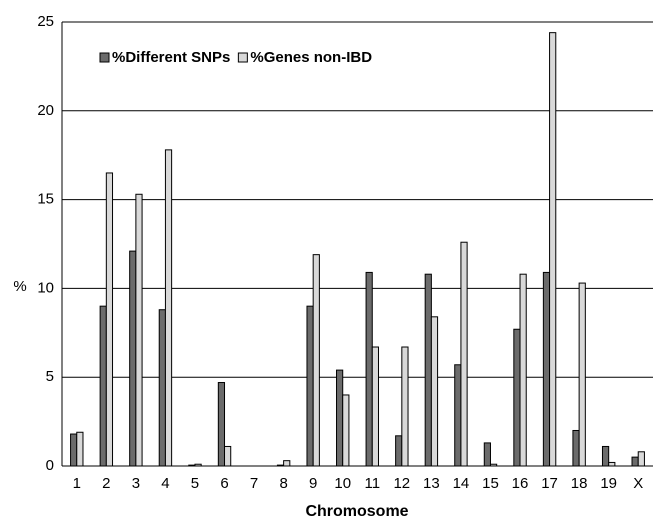  Describe the element at coordinates (549, 483) in the screenshot. I see `x-tick-label: 17` at that location.